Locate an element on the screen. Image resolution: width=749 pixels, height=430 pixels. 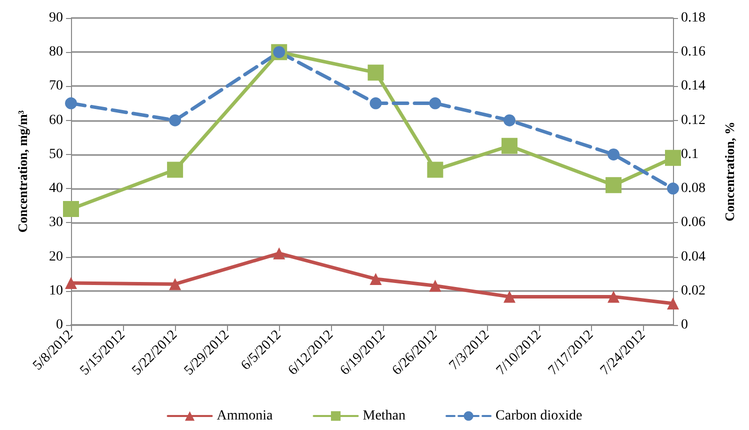
y-axis-title: Concentration, mg/m³ is located at coordinates (22, 171).